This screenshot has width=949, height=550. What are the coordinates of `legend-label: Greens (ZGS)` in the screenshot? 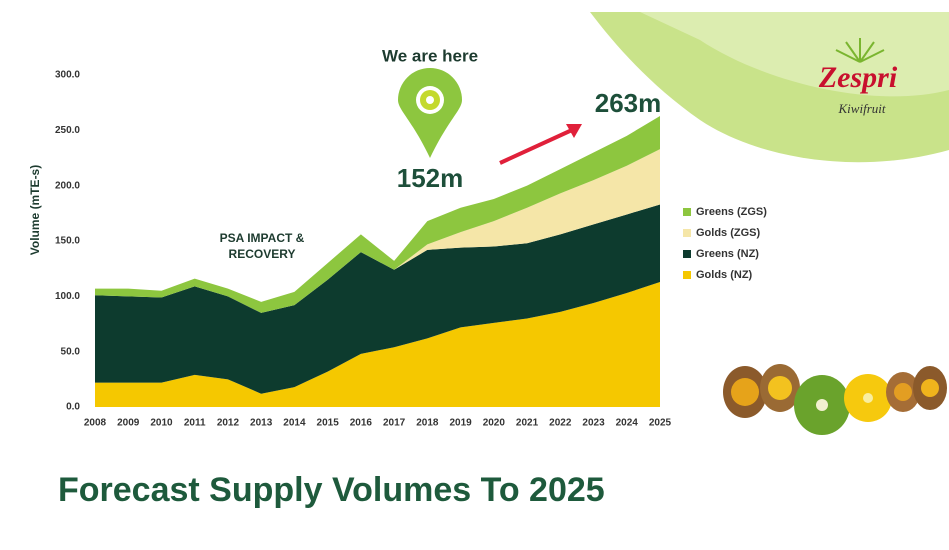 It's located at (731, 212).